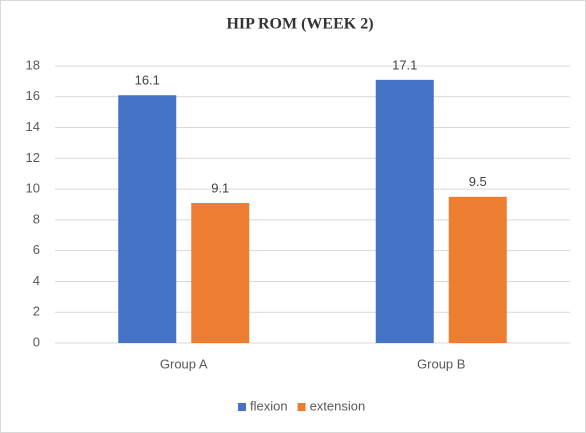 The image size is (586, 433). Describe the element at coordinates (36, 341) in the screenshot. I see `y-tick-label: 0` at that location.